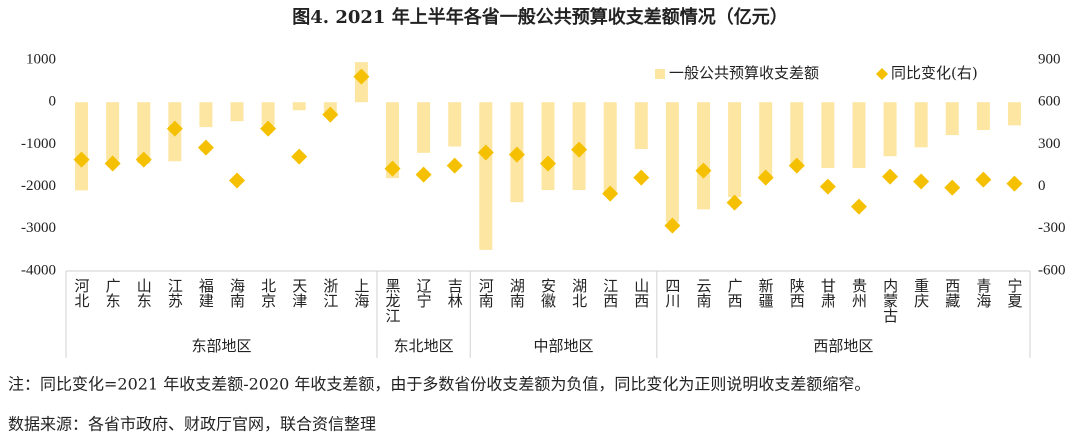 The width and height of the screenshot is (1080, 443). Describe the element at coordinates (268, 293) in the screenshot. I see `x-tick-label: 北京` at that location.